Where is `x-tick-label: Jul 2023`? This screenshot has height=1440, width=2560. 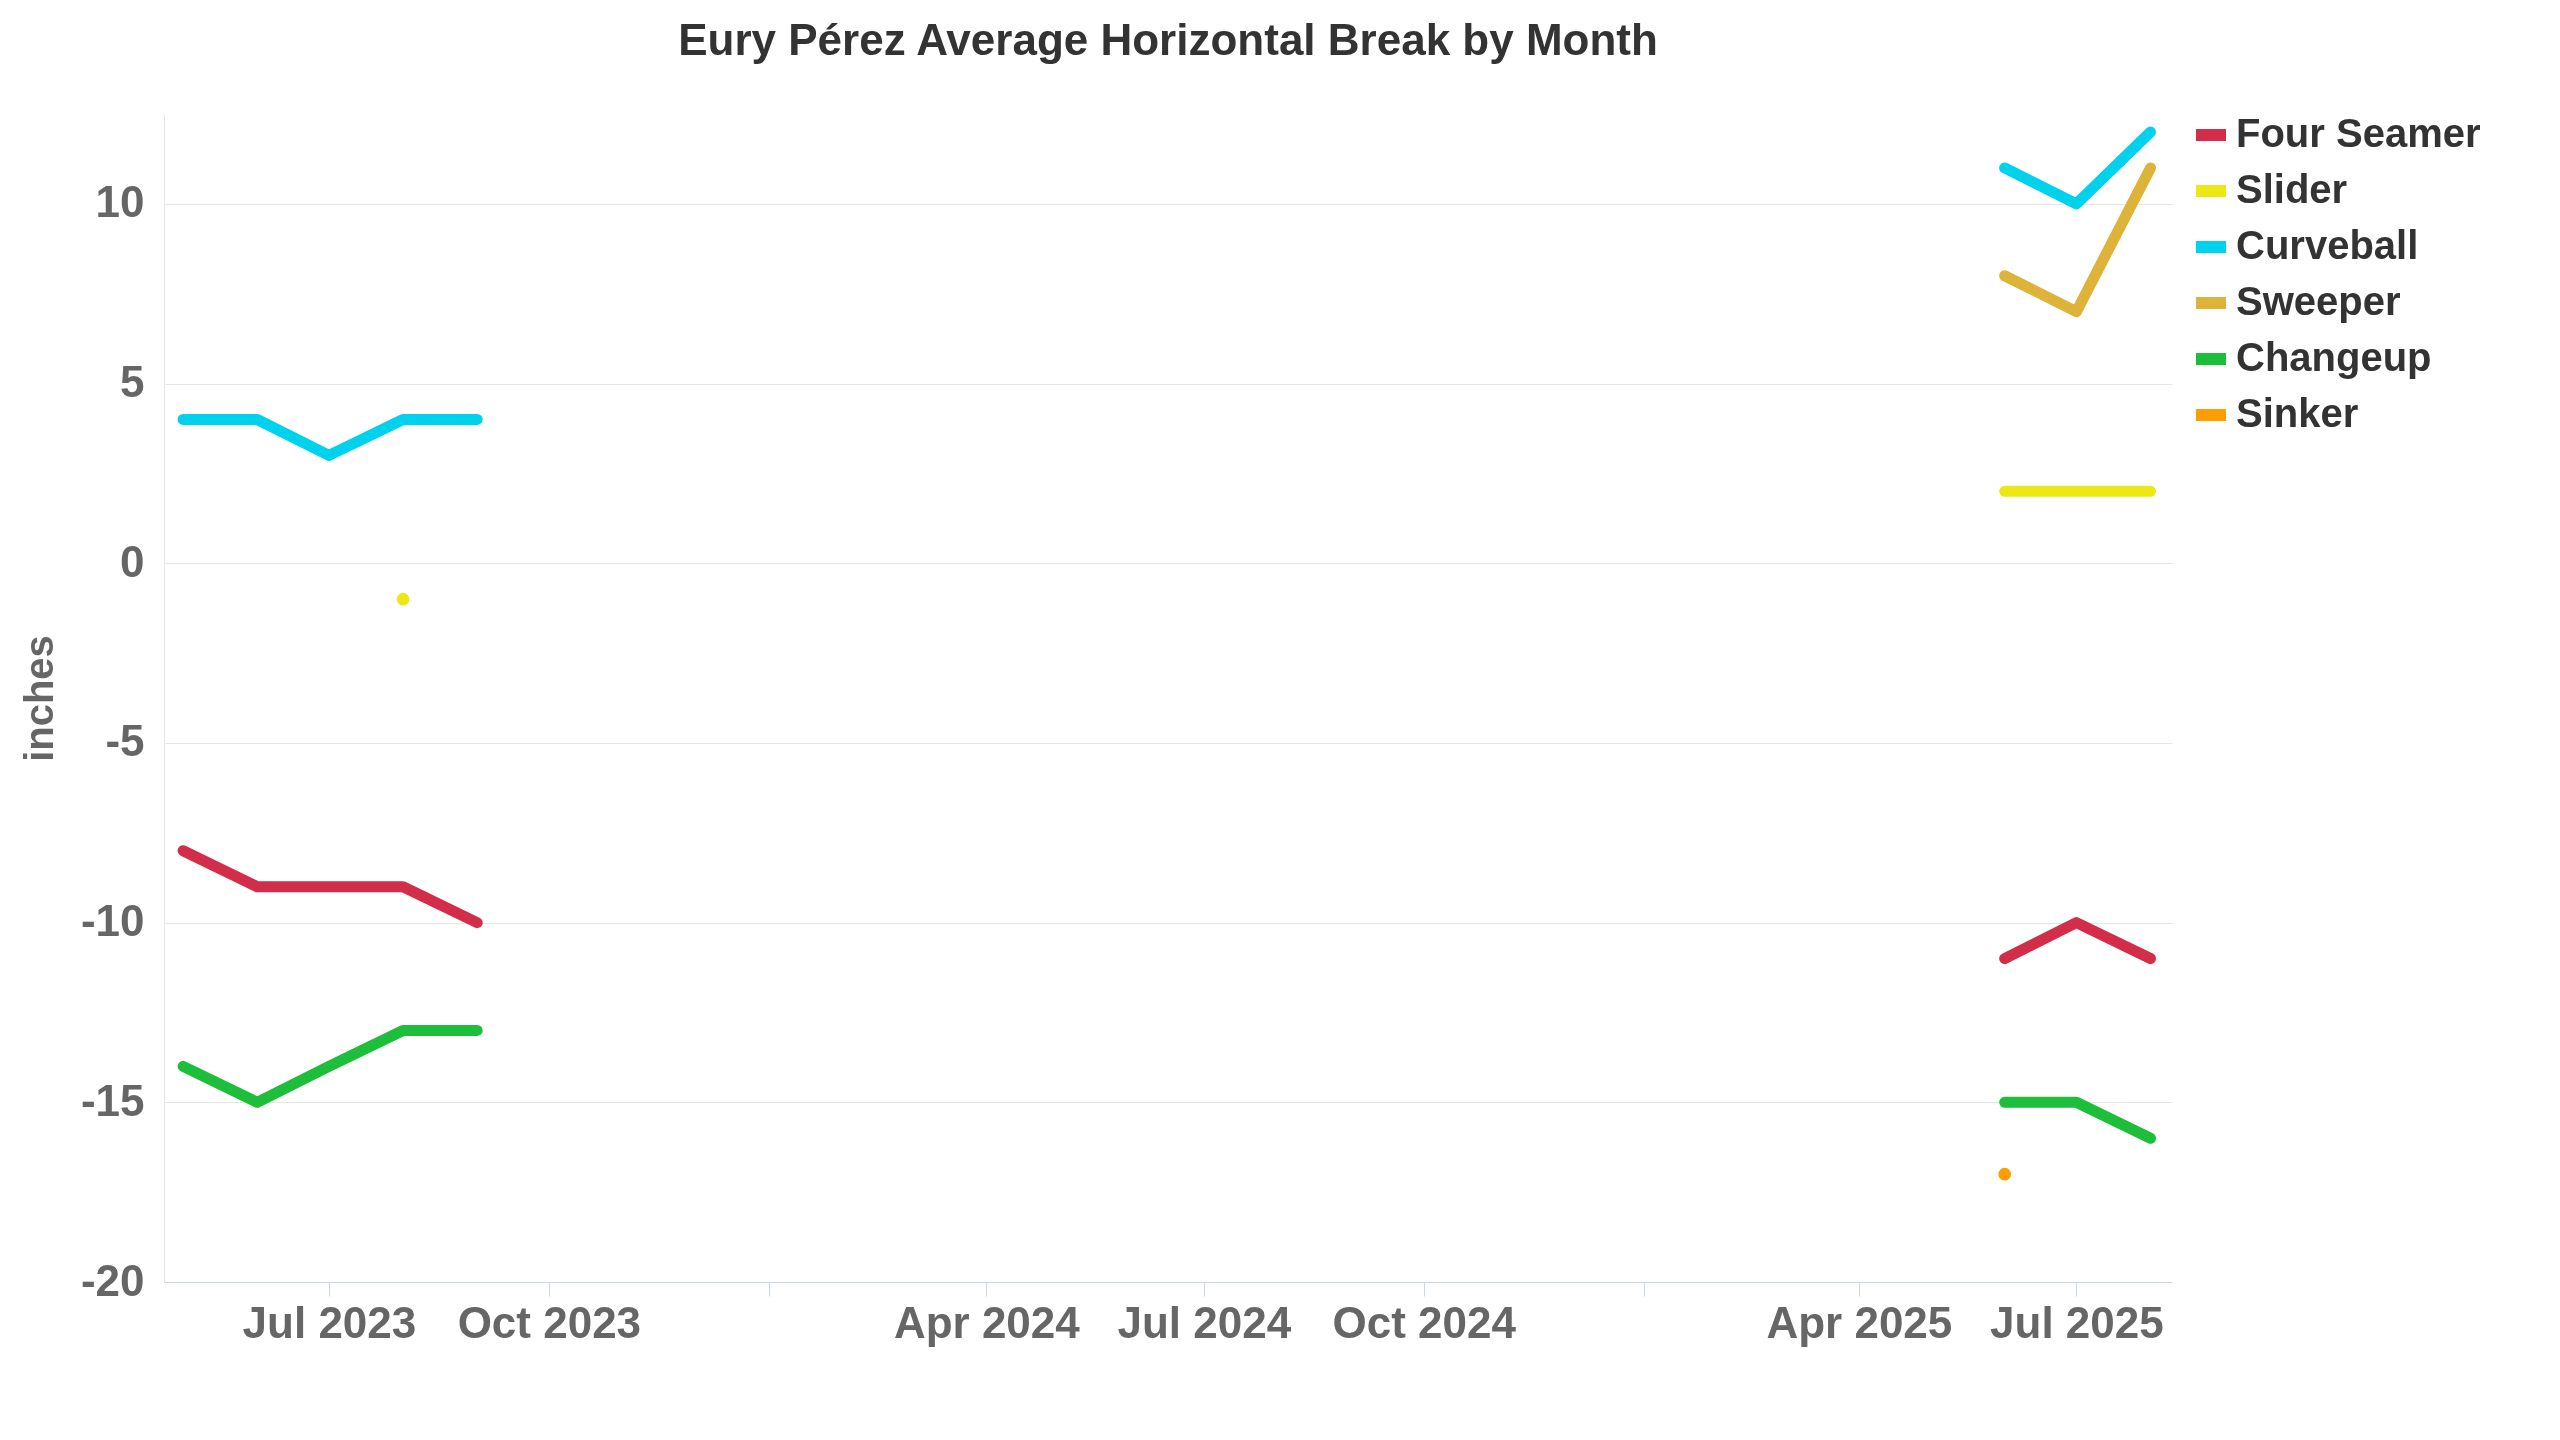
x-tick-label: Jul 2023 is located at coordinates (329, 1322).